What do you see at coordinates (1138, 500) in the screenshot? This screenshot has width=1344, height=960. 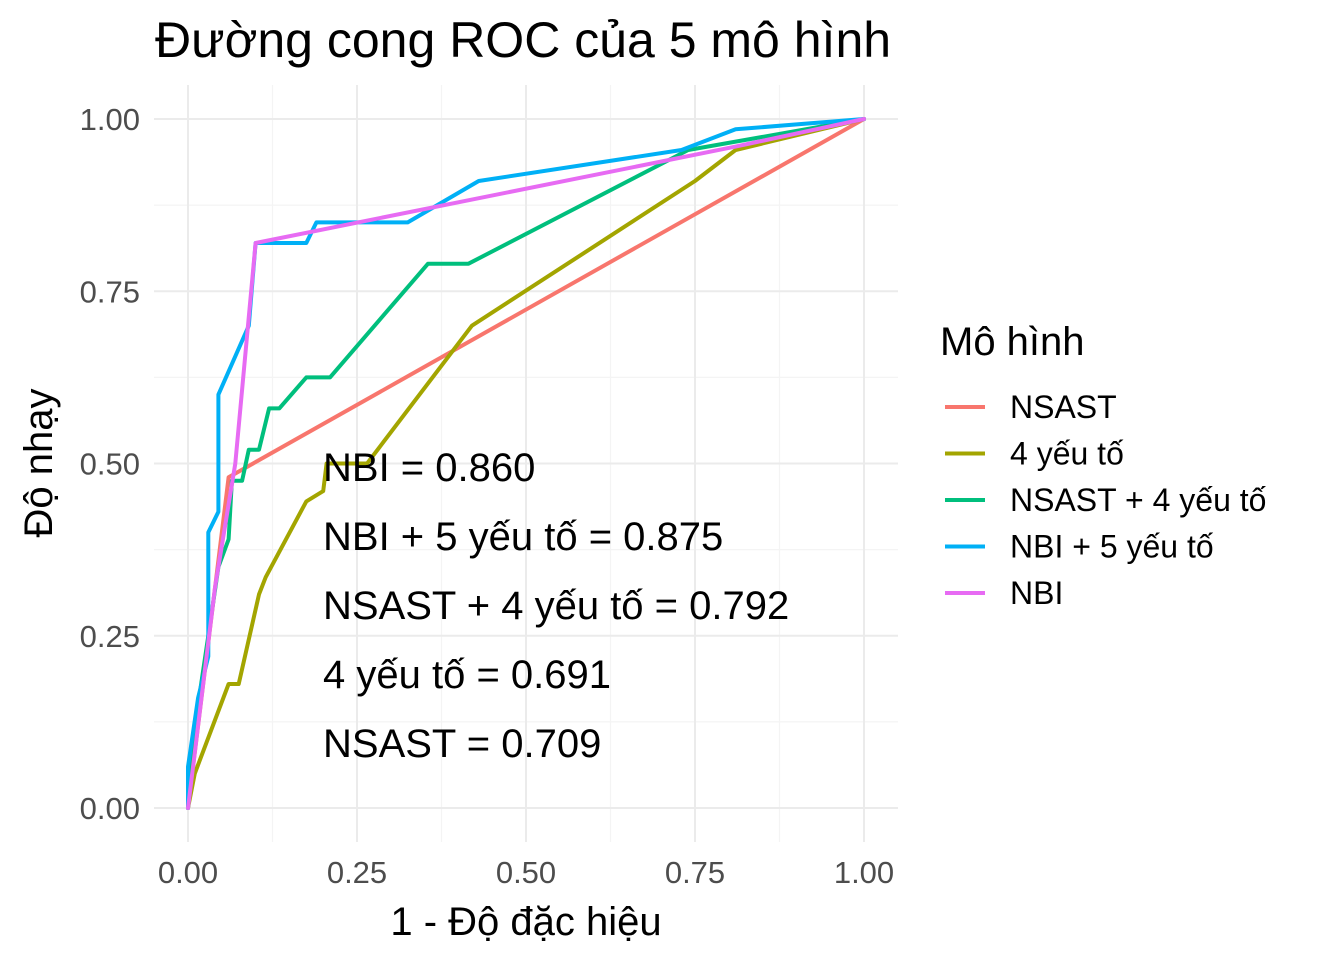 I see `legend-label-2: NSAST + 4 yếu tố` at bounding box center [1138, 500].